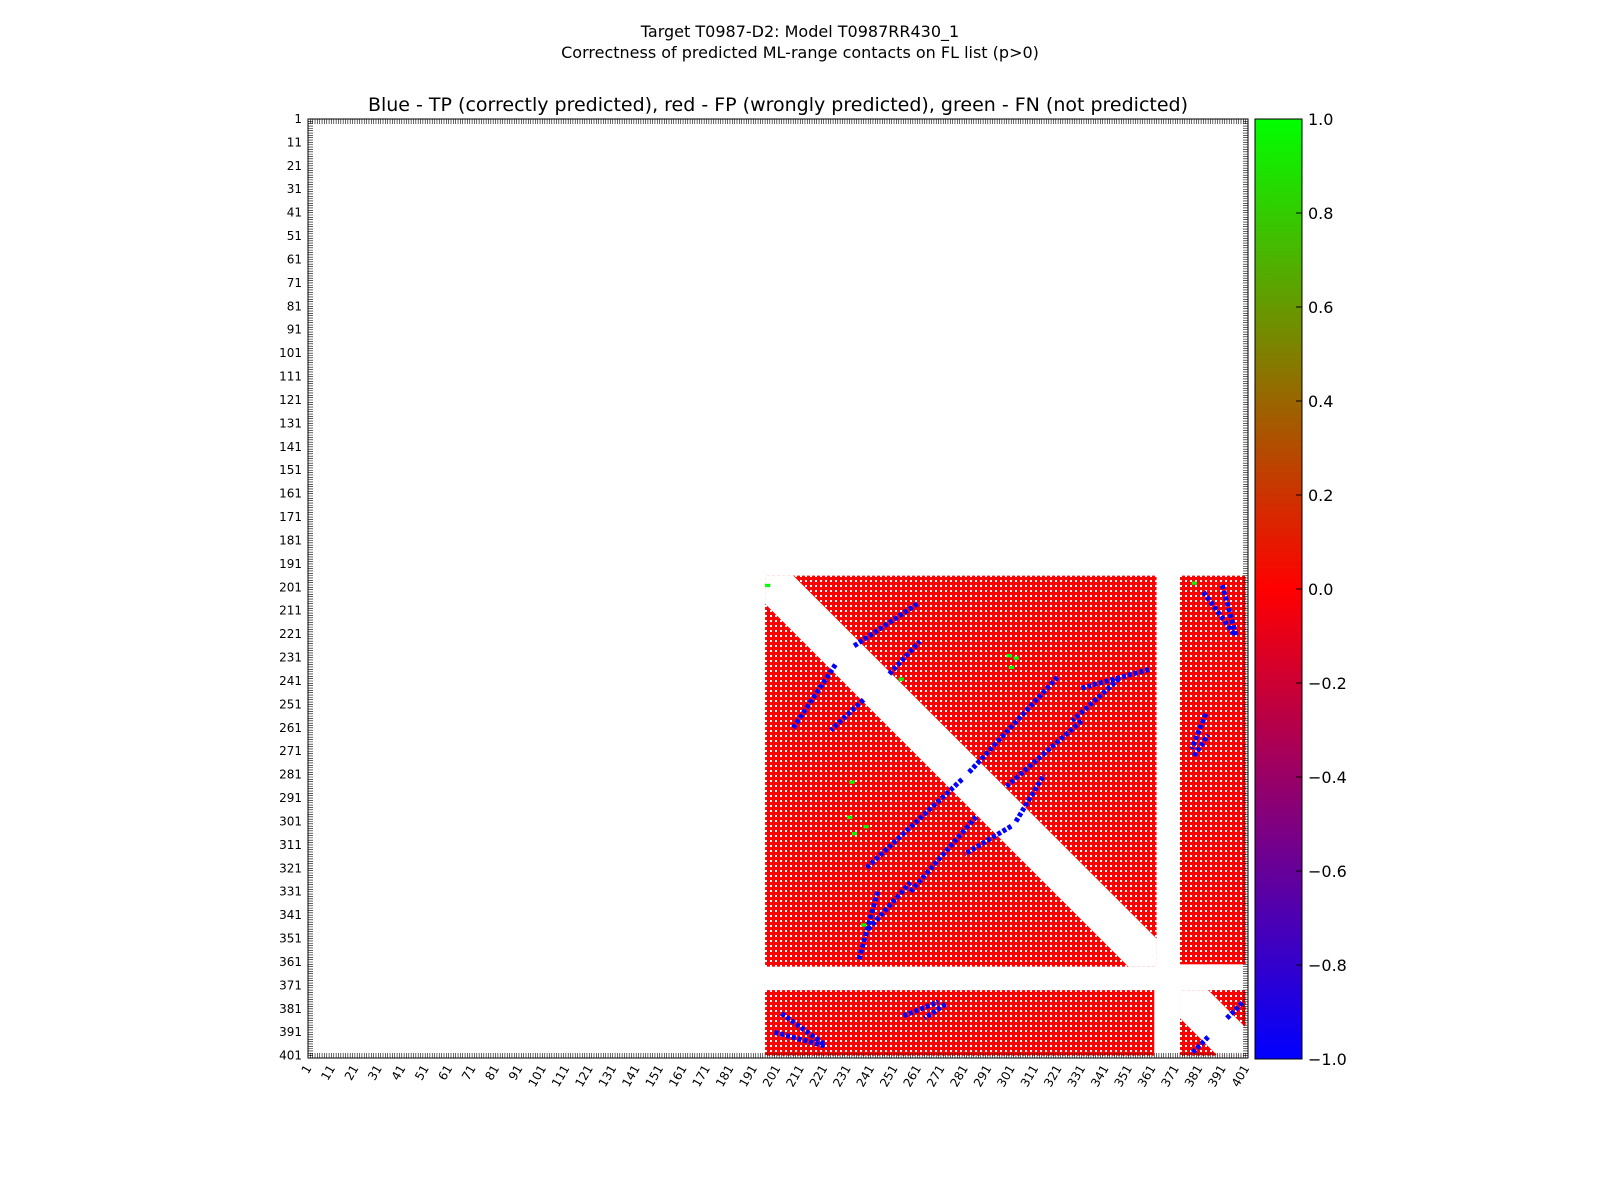 The image size is (1600, 1200). I want to click on y-tick-label-121: 121, so click(290, 400).